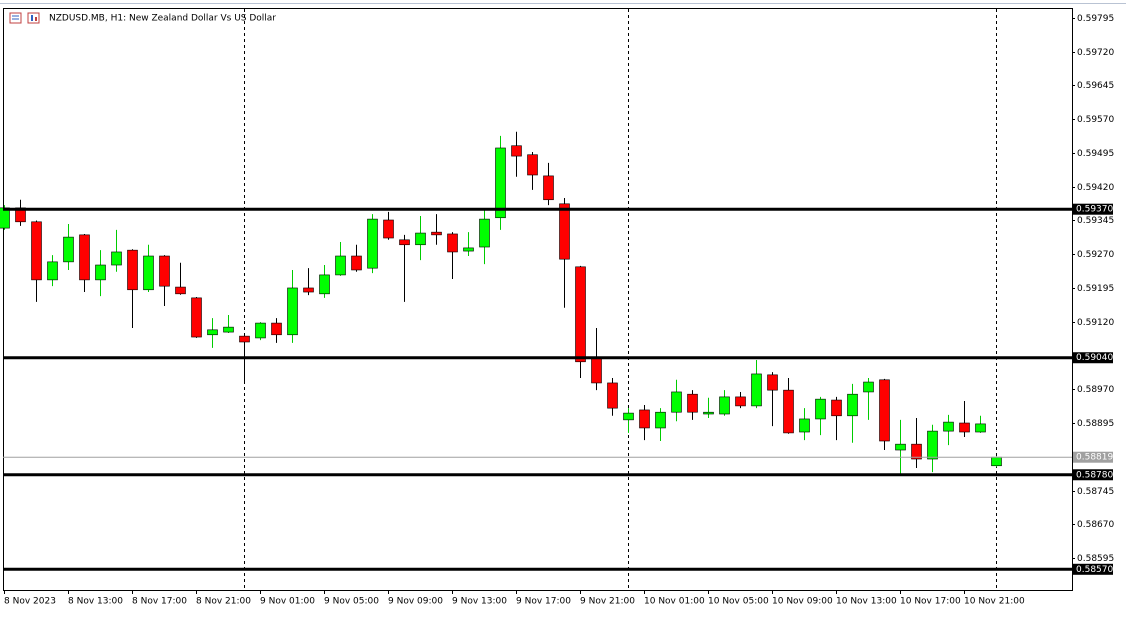 The height and width of the screenshot is (618, 1126). I want to click on x-tick-label: 8 Nov 2023, so click(30, 602).